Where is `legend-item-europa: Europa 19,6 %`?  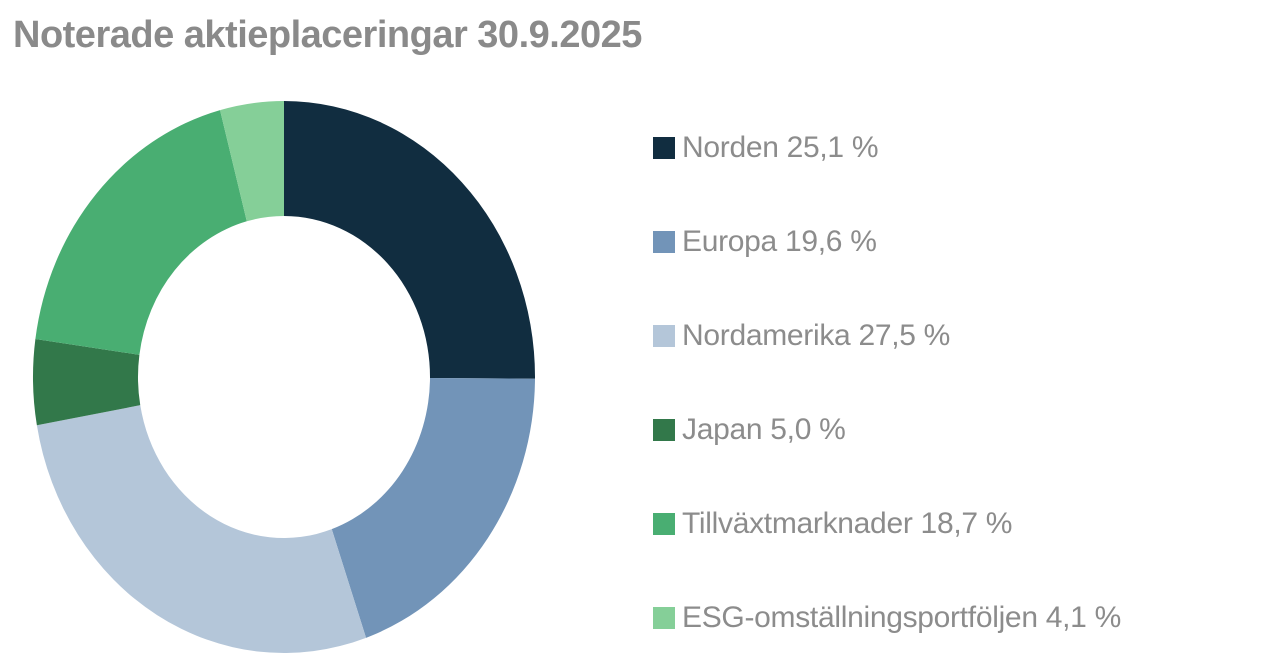
legend-item-europa: Europa 19,6 % is located at coordinates (887, 242).